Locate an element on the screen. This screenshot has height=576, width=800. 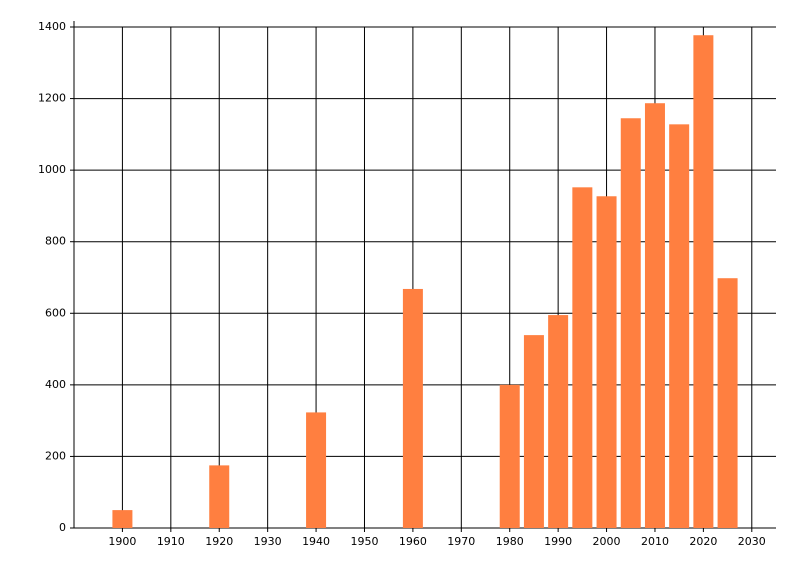
x-tick-label: 2010 is located at coordinates (655, 541).